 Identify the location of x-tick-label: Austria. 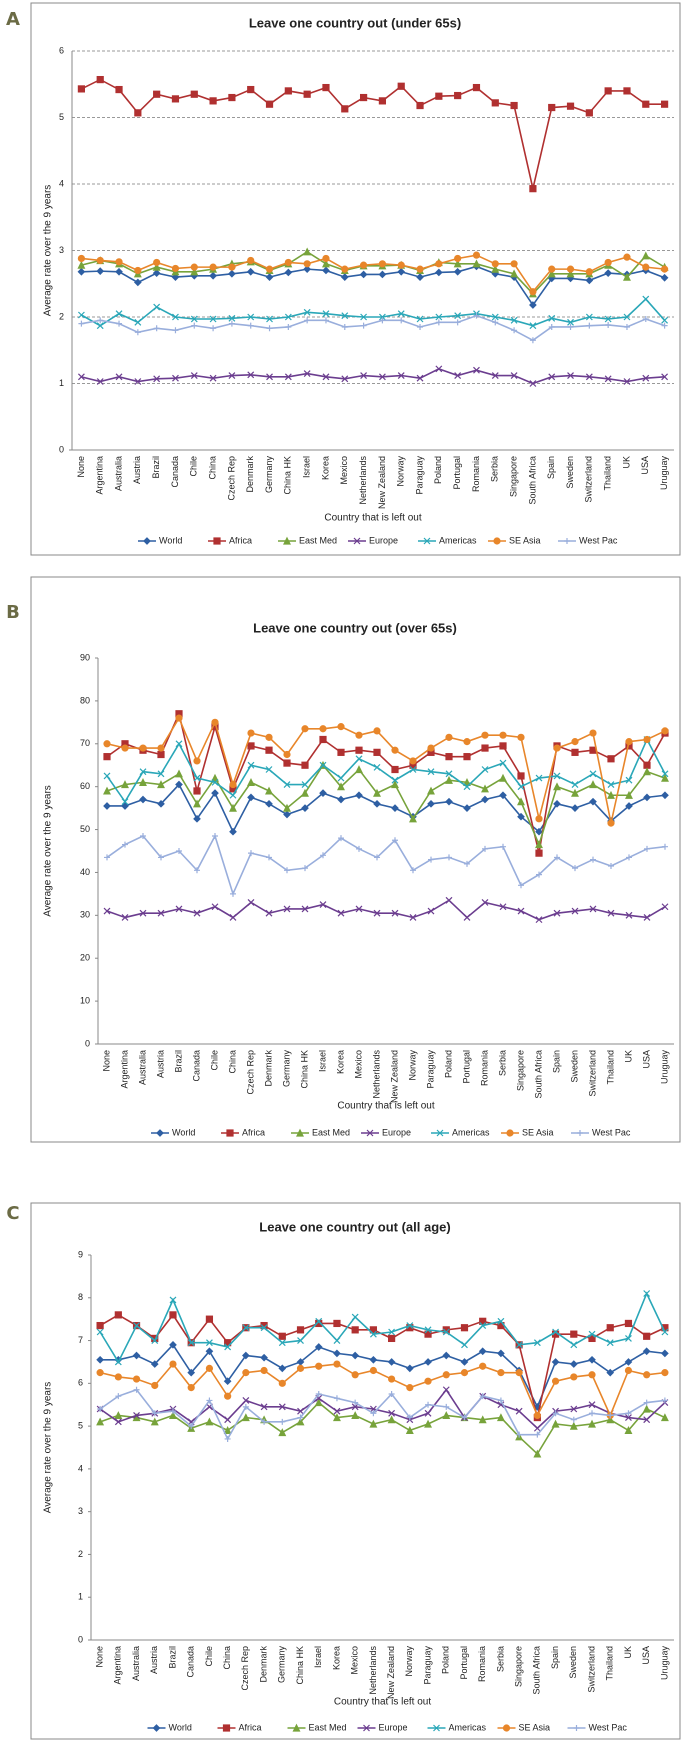
(160, 1064).